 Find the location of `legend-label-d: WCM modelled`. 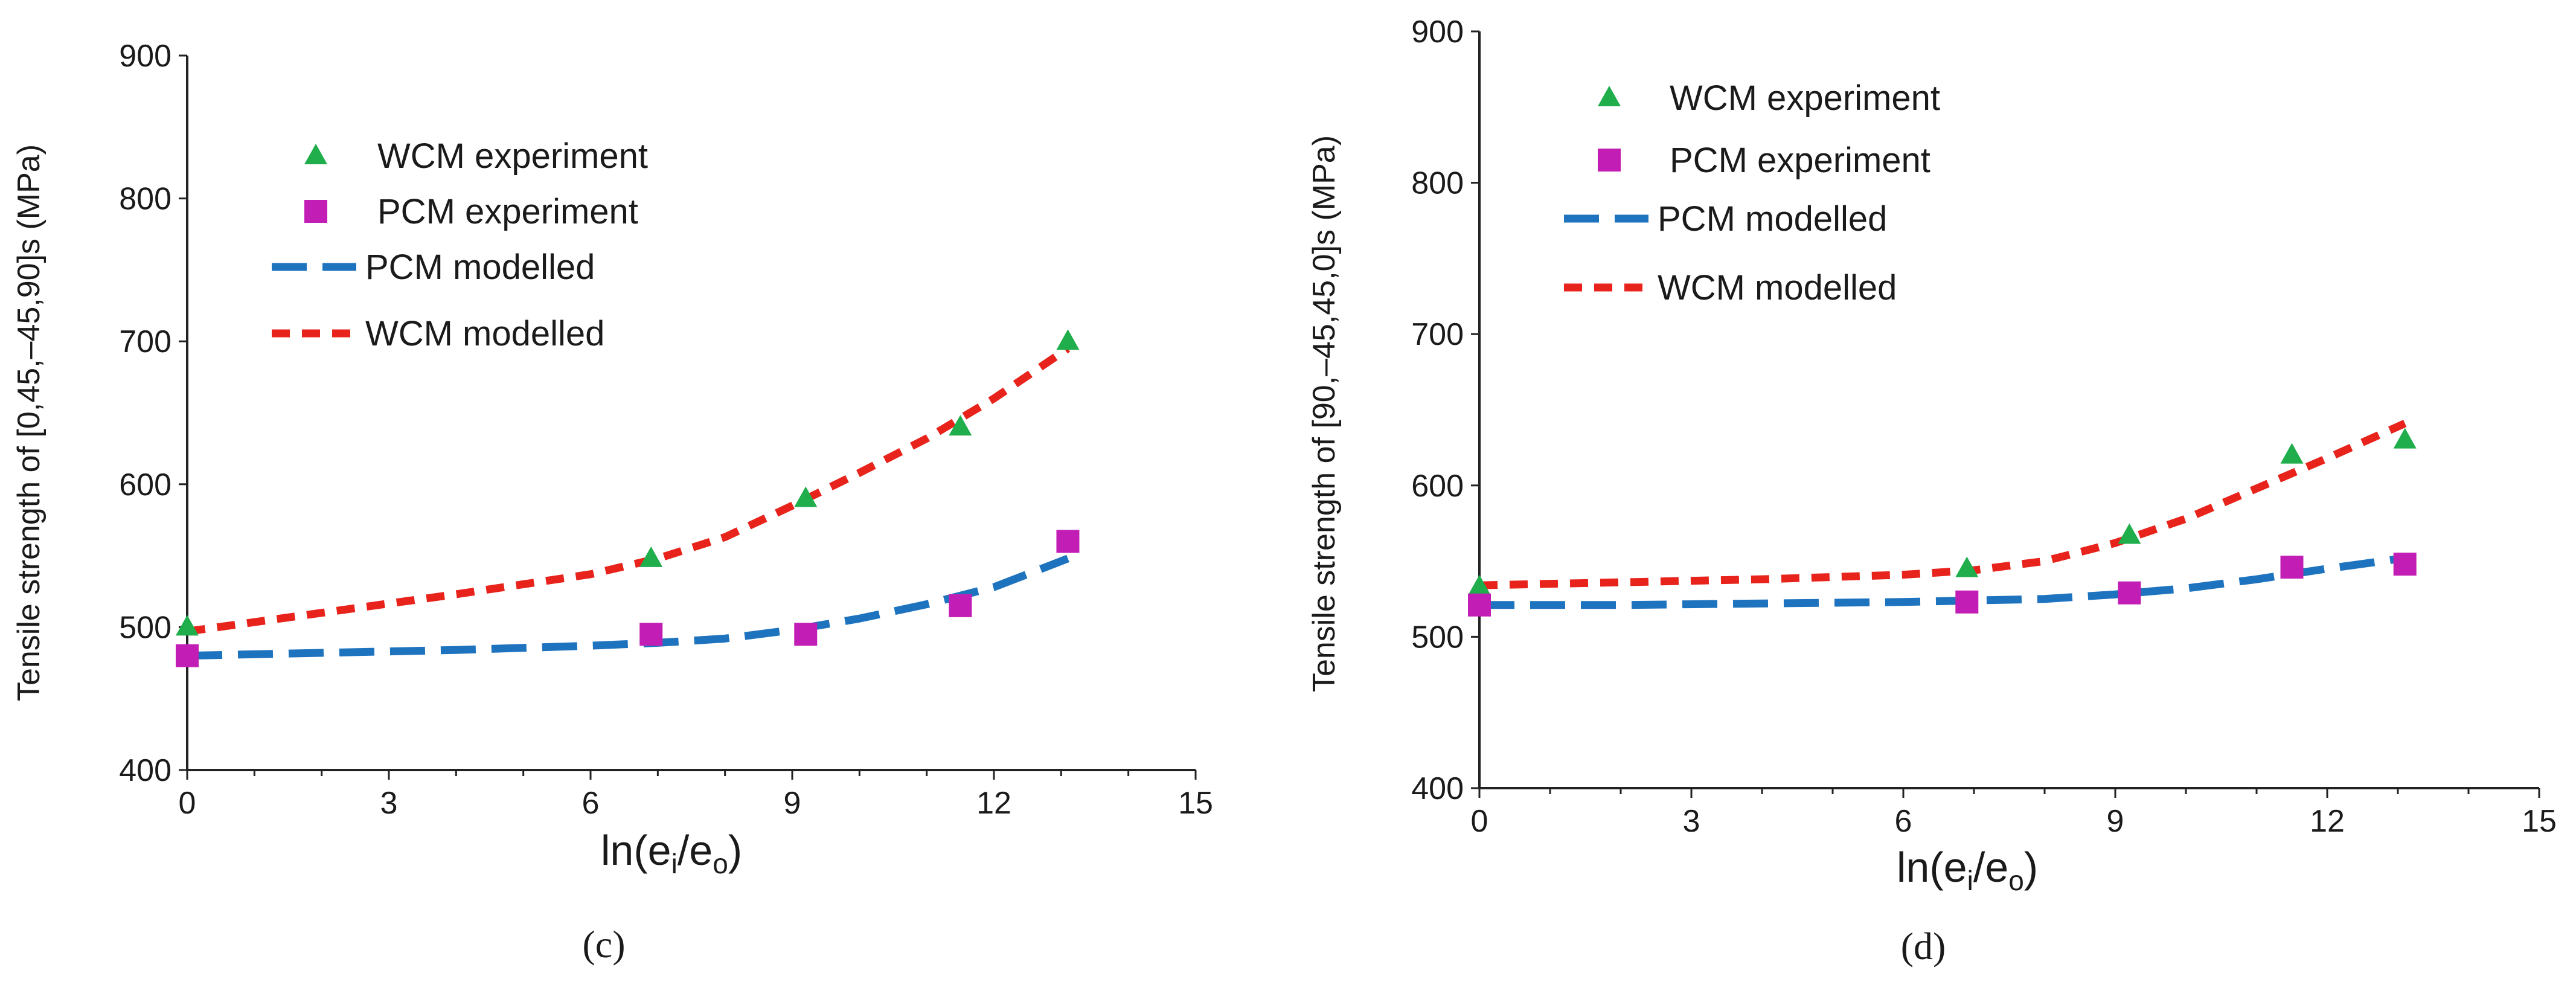

legend-label-d: WCM modelled is located at coordinates (1777, 287).